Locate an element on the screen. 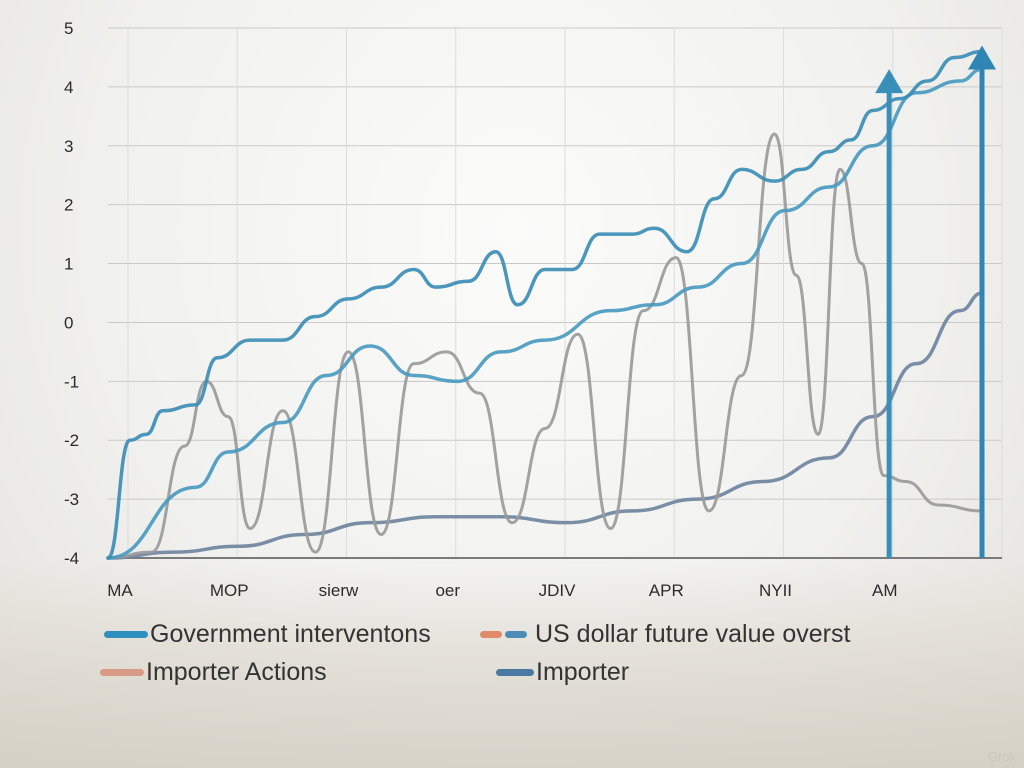 Image resolution: width=1024 pixels, height=768 pixels. y-tick-label: -4 is located at coordinates (71, 558).